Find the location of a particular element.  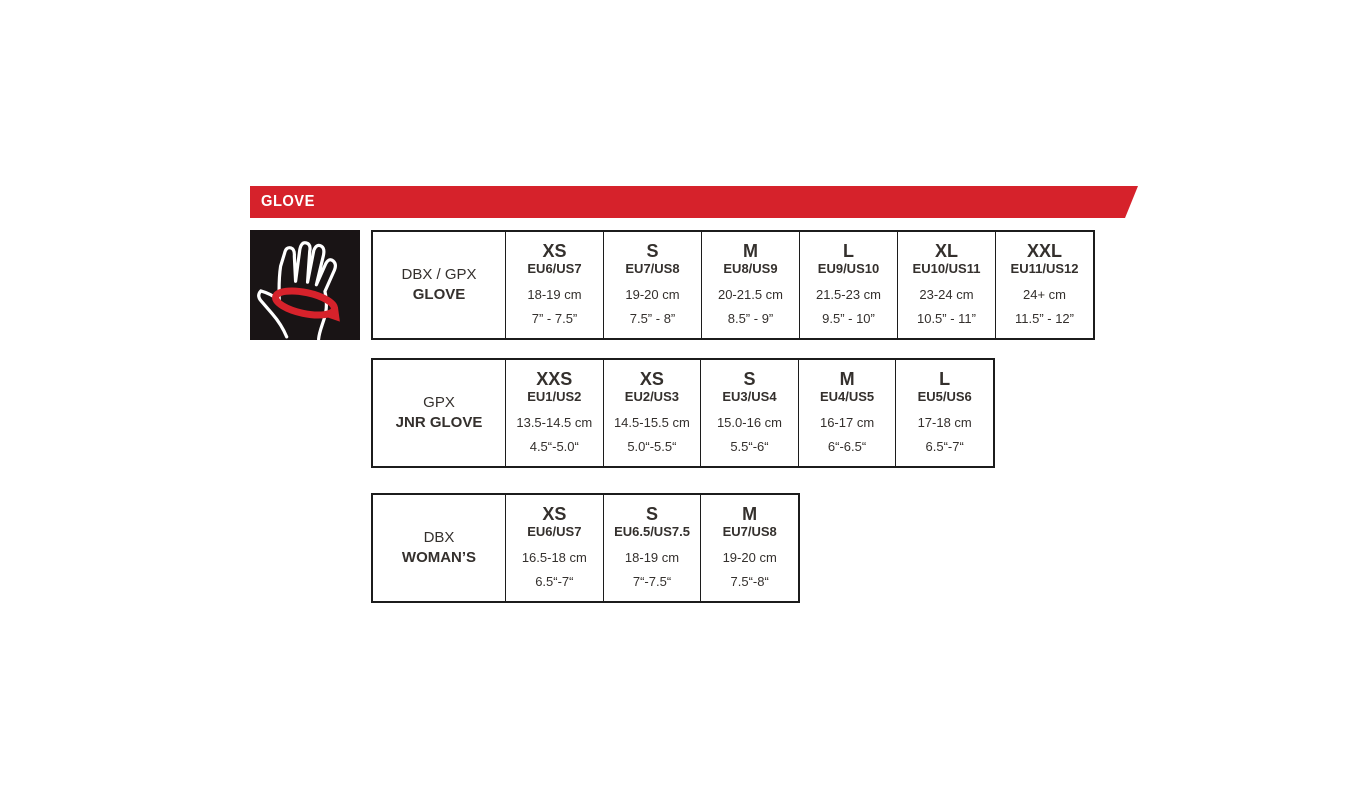

size-cm-range: 24+ cm is located at coordinates (1044, 294).